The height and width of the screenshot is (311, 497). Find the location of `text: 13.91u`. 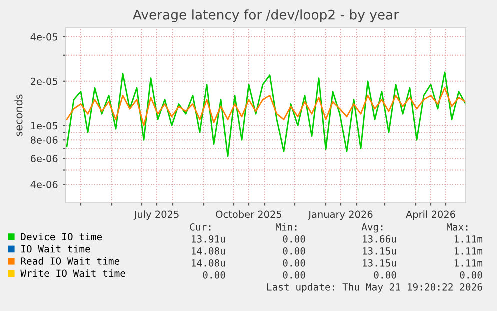

text: 13.91u is located at coordinates (209, 239).